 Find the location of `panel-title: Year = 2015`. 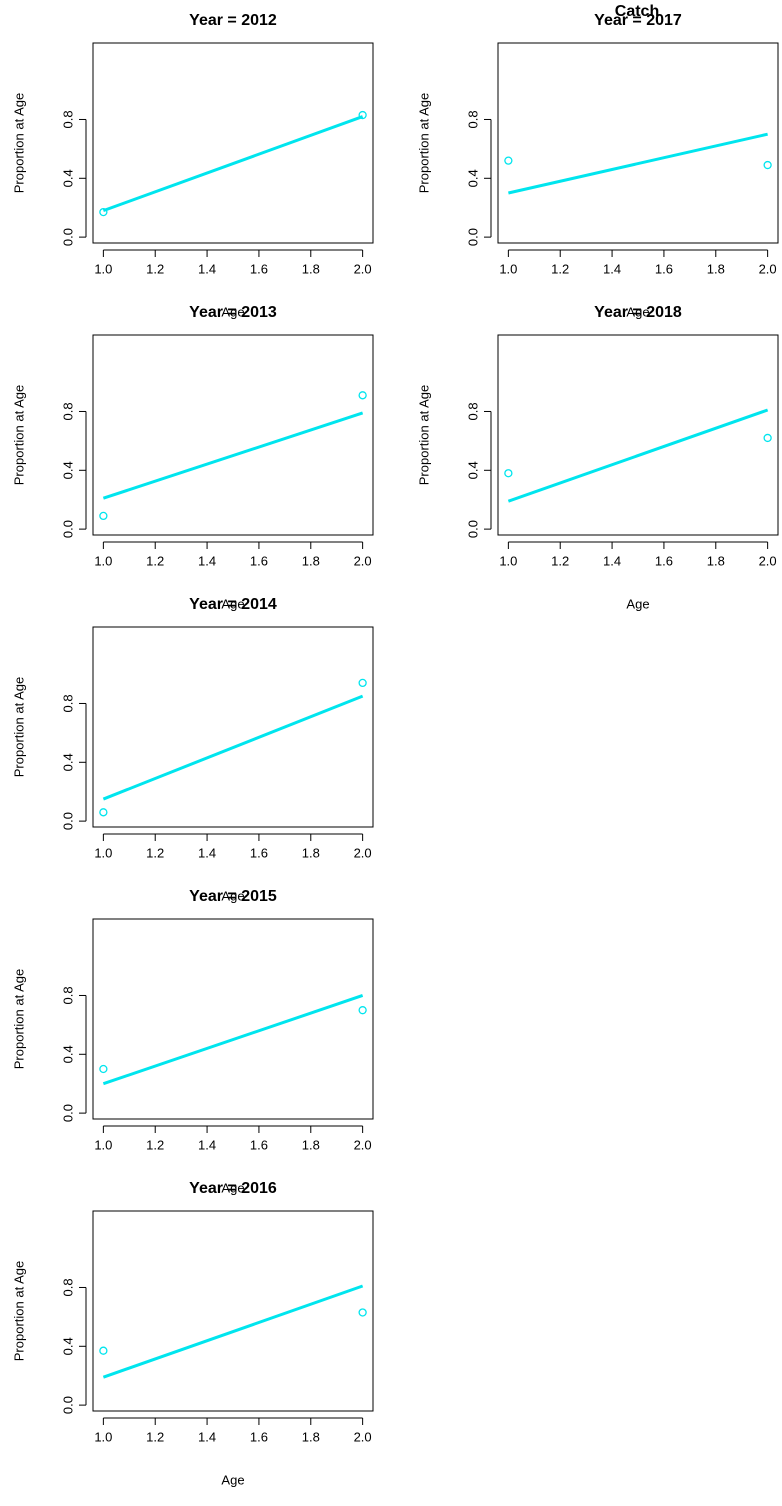

panel-title: Year = 2015 is located at coordinates (233, 896).